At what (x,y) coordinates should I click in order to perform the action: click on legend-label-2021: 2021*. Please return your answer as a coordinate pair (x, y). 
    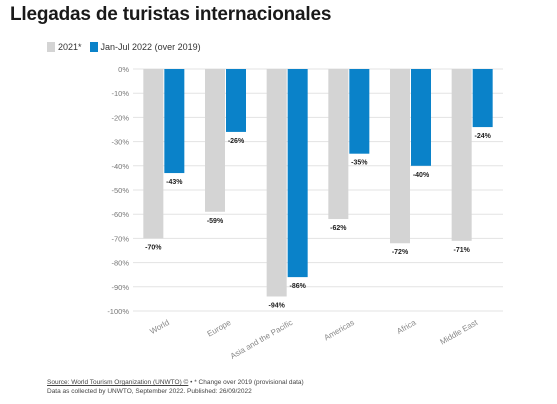
    Looking at the image, I should click on (70, 47).